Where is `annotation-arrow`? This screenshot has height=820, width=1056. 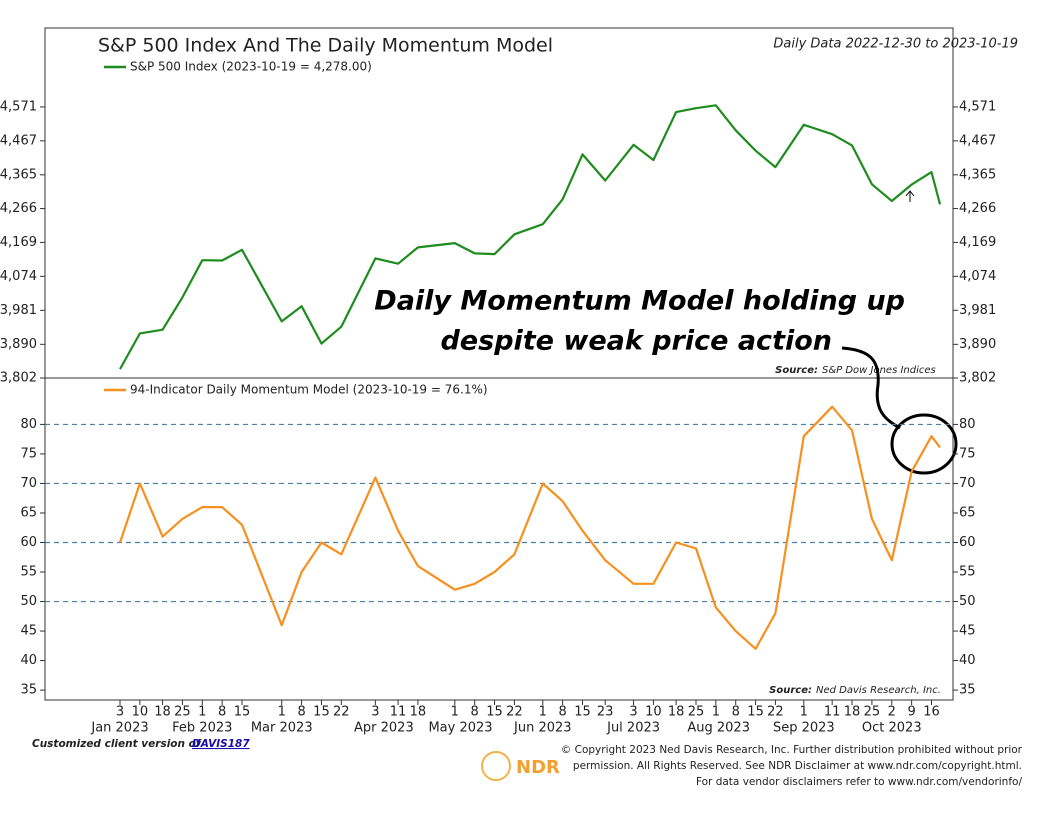 annotation-arrow is located at coordinates (871, 388).